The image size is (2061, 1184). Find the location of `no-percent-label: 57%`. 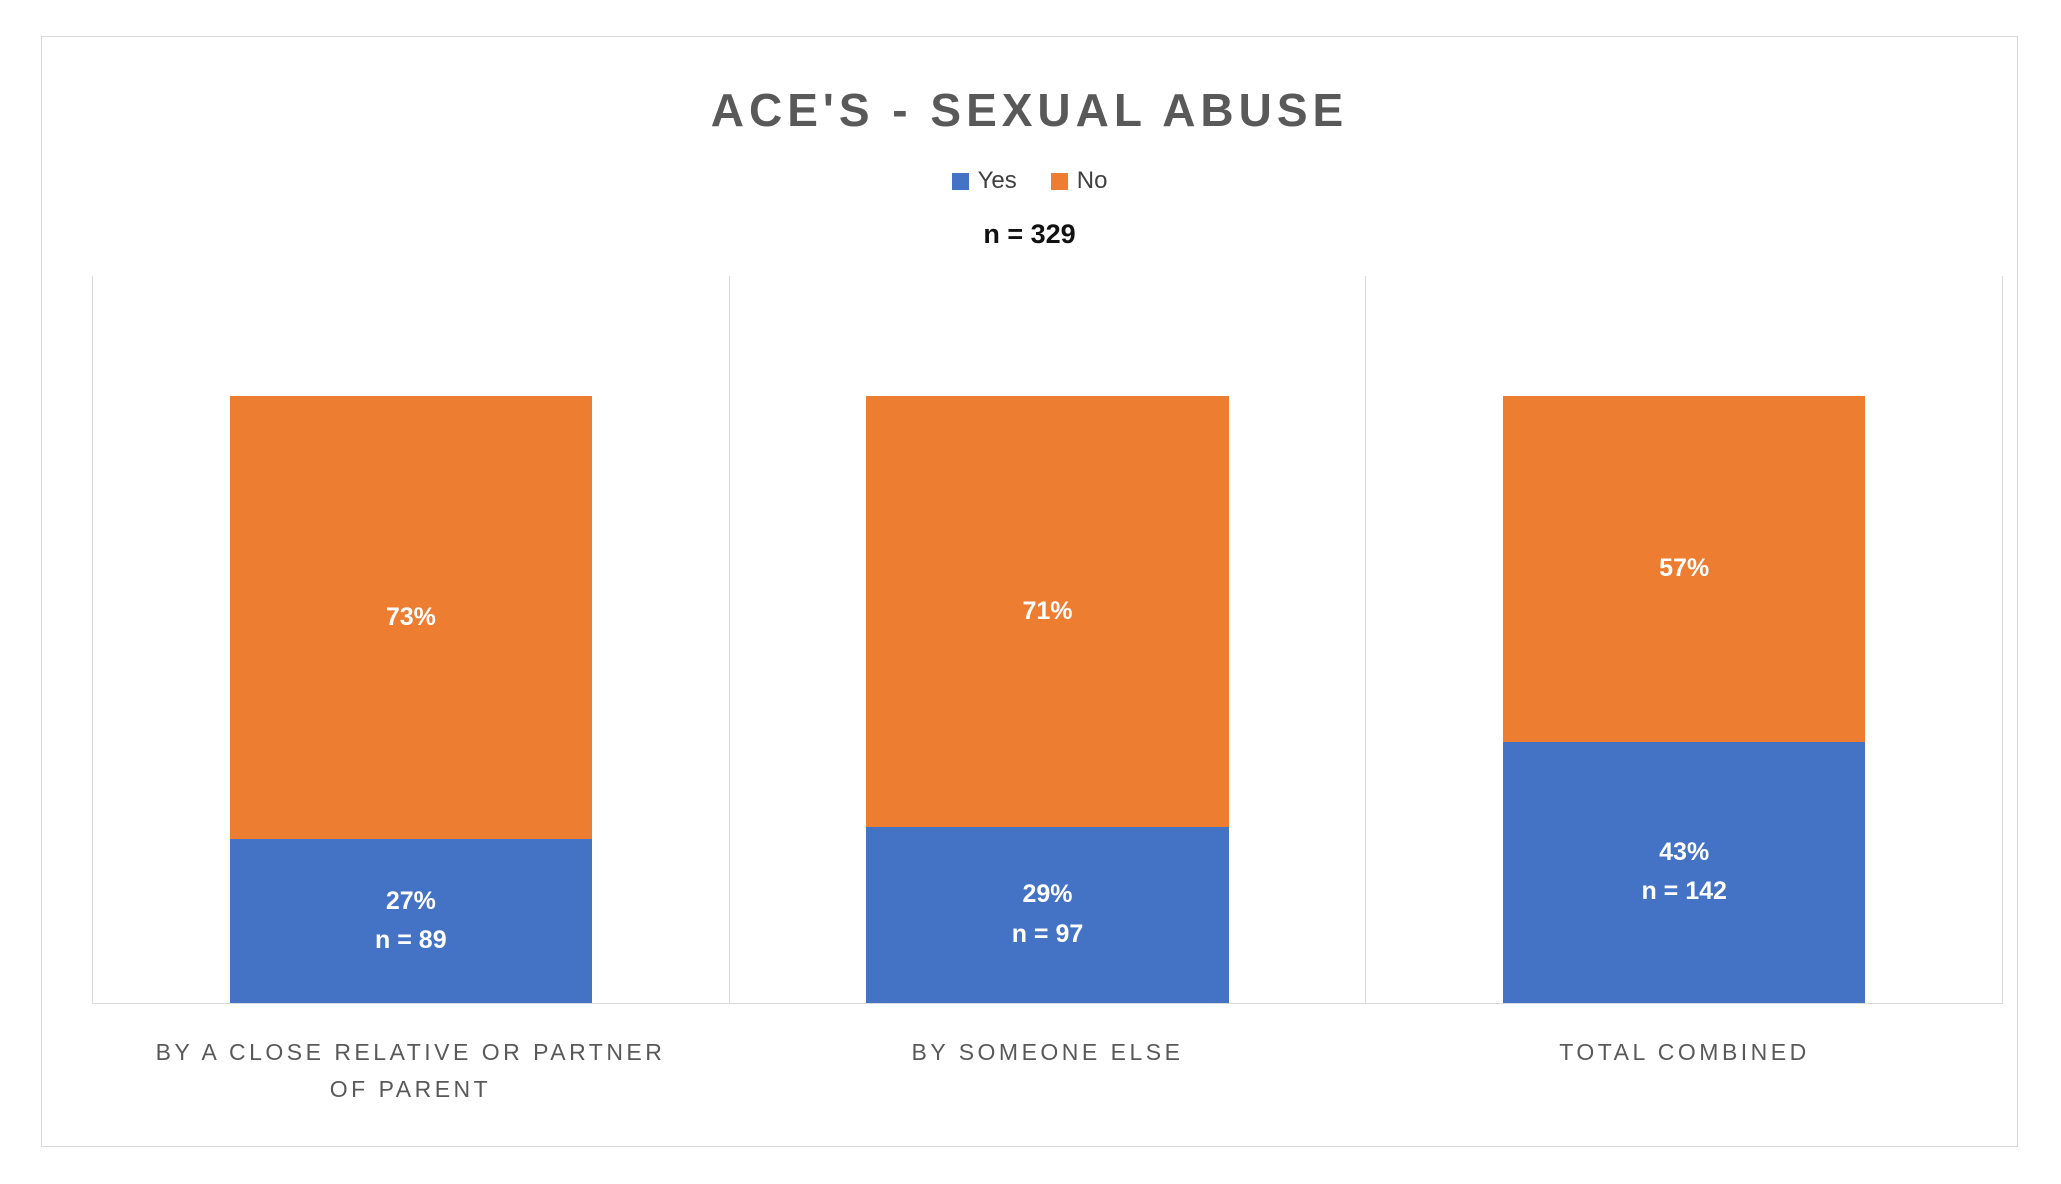

no-percent-label: 57% is located at coordinates (1684, 568).